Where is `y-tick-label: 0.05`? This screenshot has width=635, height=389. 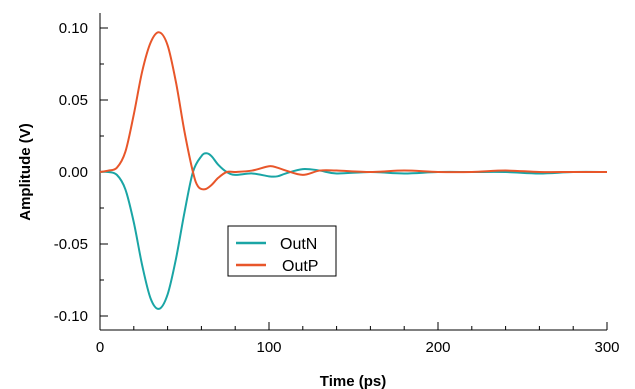
y-tick-label: 0.05 is located at coordinates (73, 100).